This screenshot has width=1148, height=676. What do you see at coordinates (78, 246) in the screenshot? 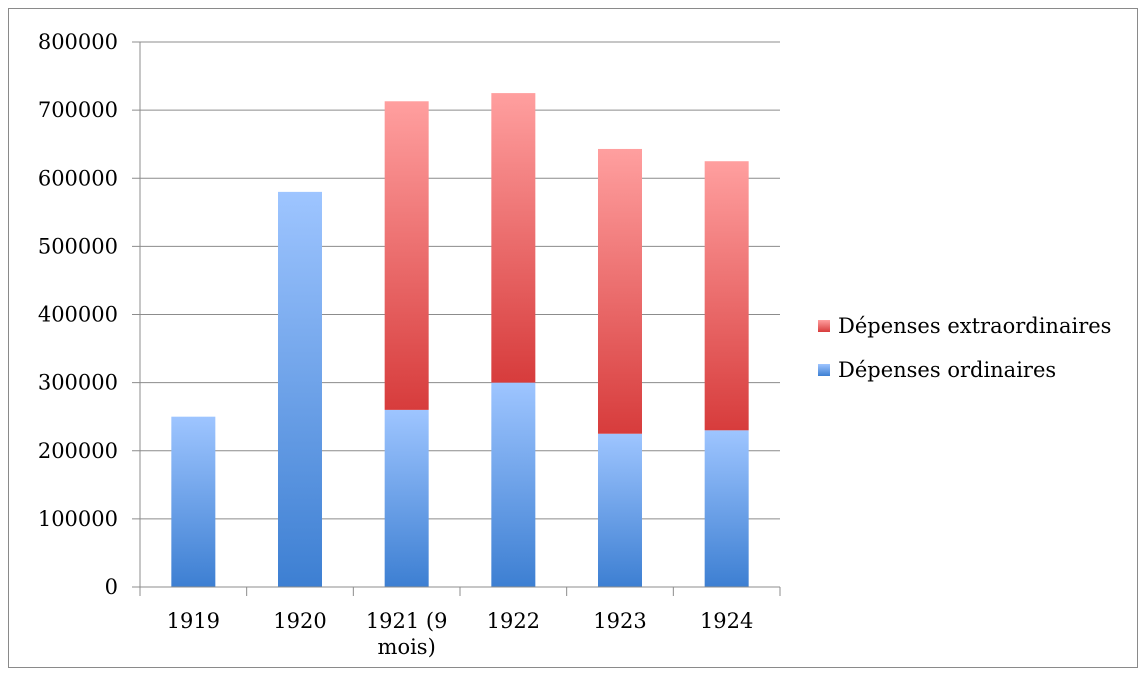
I see `y-tick-label: 500000` at bounding box center [78, 246].